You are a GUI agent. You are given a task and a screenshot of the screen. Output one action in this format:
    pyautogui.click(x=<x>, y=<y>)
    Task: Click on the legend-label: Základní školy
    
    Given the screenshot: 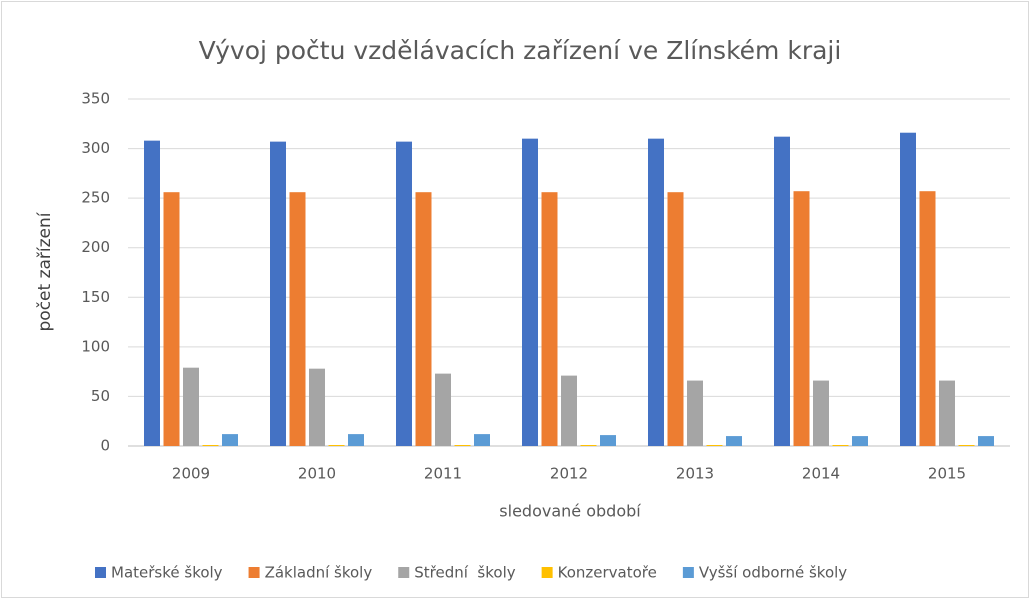 What is the action you would take?
    pyautogui.click(x=319, y=573)
    